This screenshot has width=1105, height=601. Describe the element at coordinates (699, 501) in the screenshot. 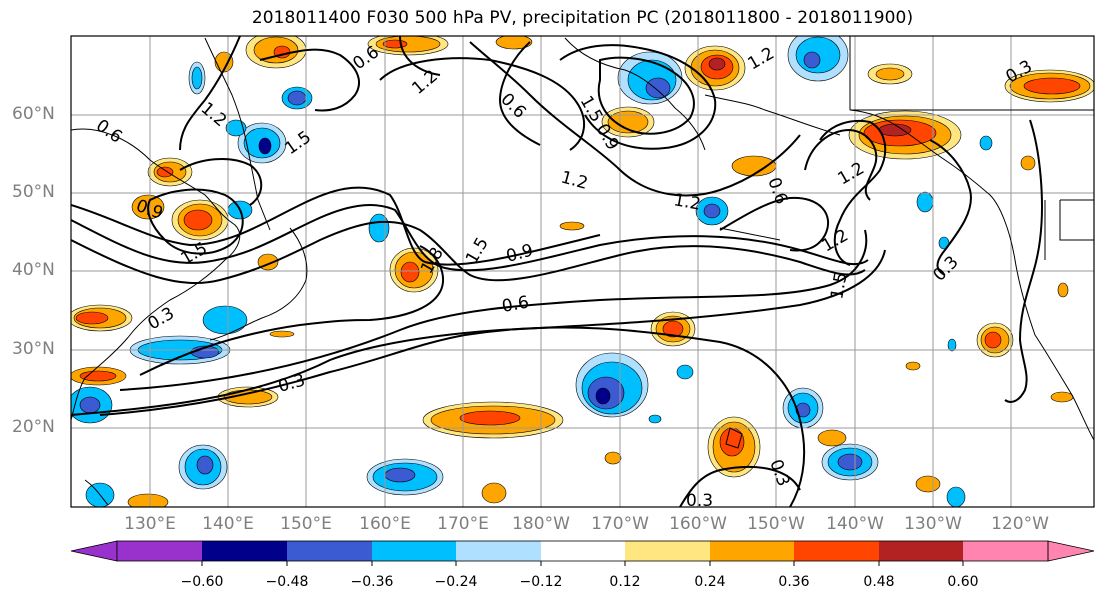

I see `contour-label: 0.3` at that location.